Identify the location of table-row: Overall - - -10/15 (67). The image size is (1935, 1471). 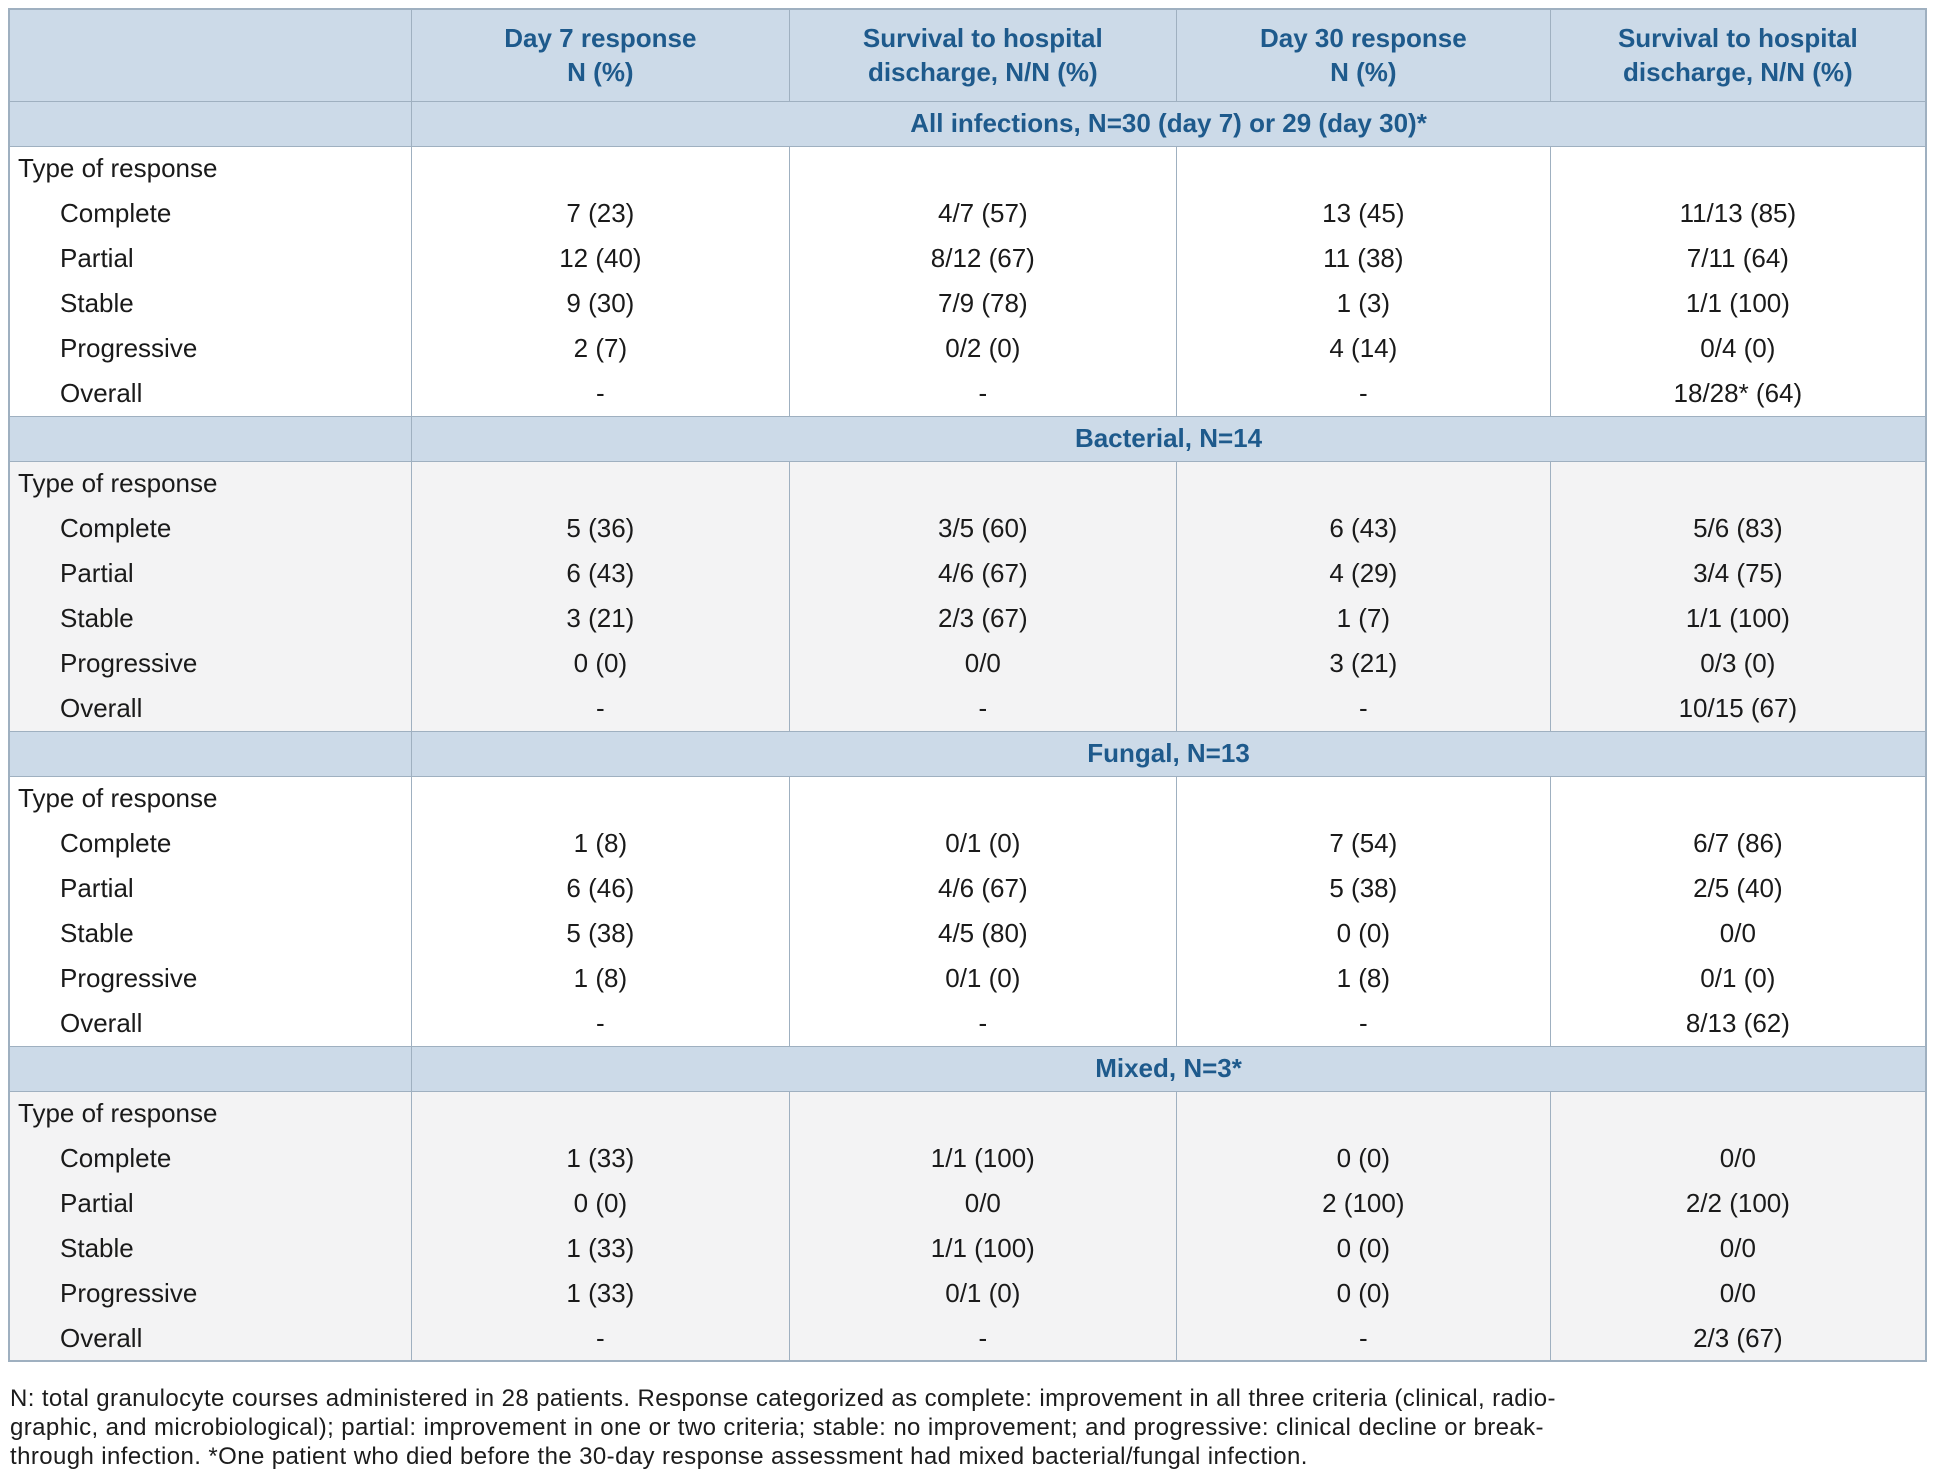
(967, 708).